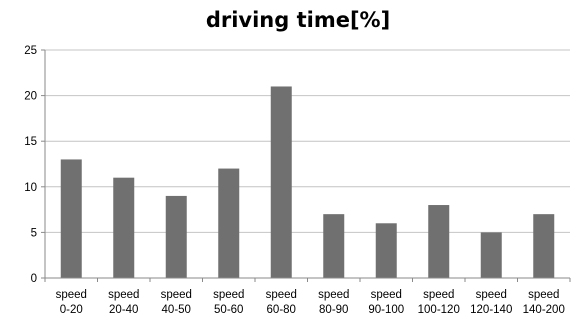 Image resolution: width=576 pixels, height=320 pixels. I want to click on x-tick-label: 140-200, so click(544, 310).